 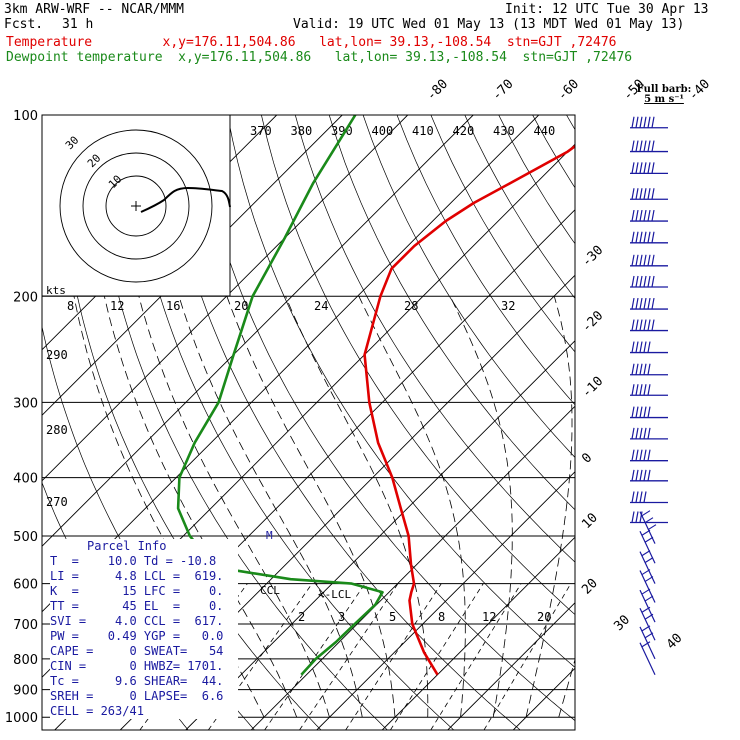 What do you see at coordinates (57, 502) in the screenshot?
I see `theta-left-label: 270` at bounding box center [57, 502].